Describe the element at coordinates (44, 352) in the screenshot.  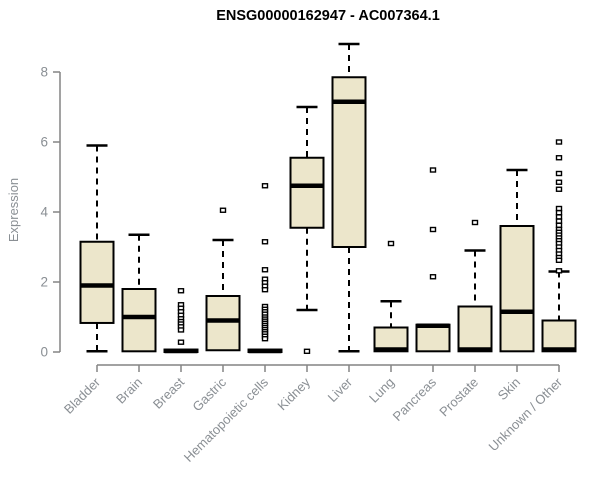
I see `y-tick-label: 0` at that location.